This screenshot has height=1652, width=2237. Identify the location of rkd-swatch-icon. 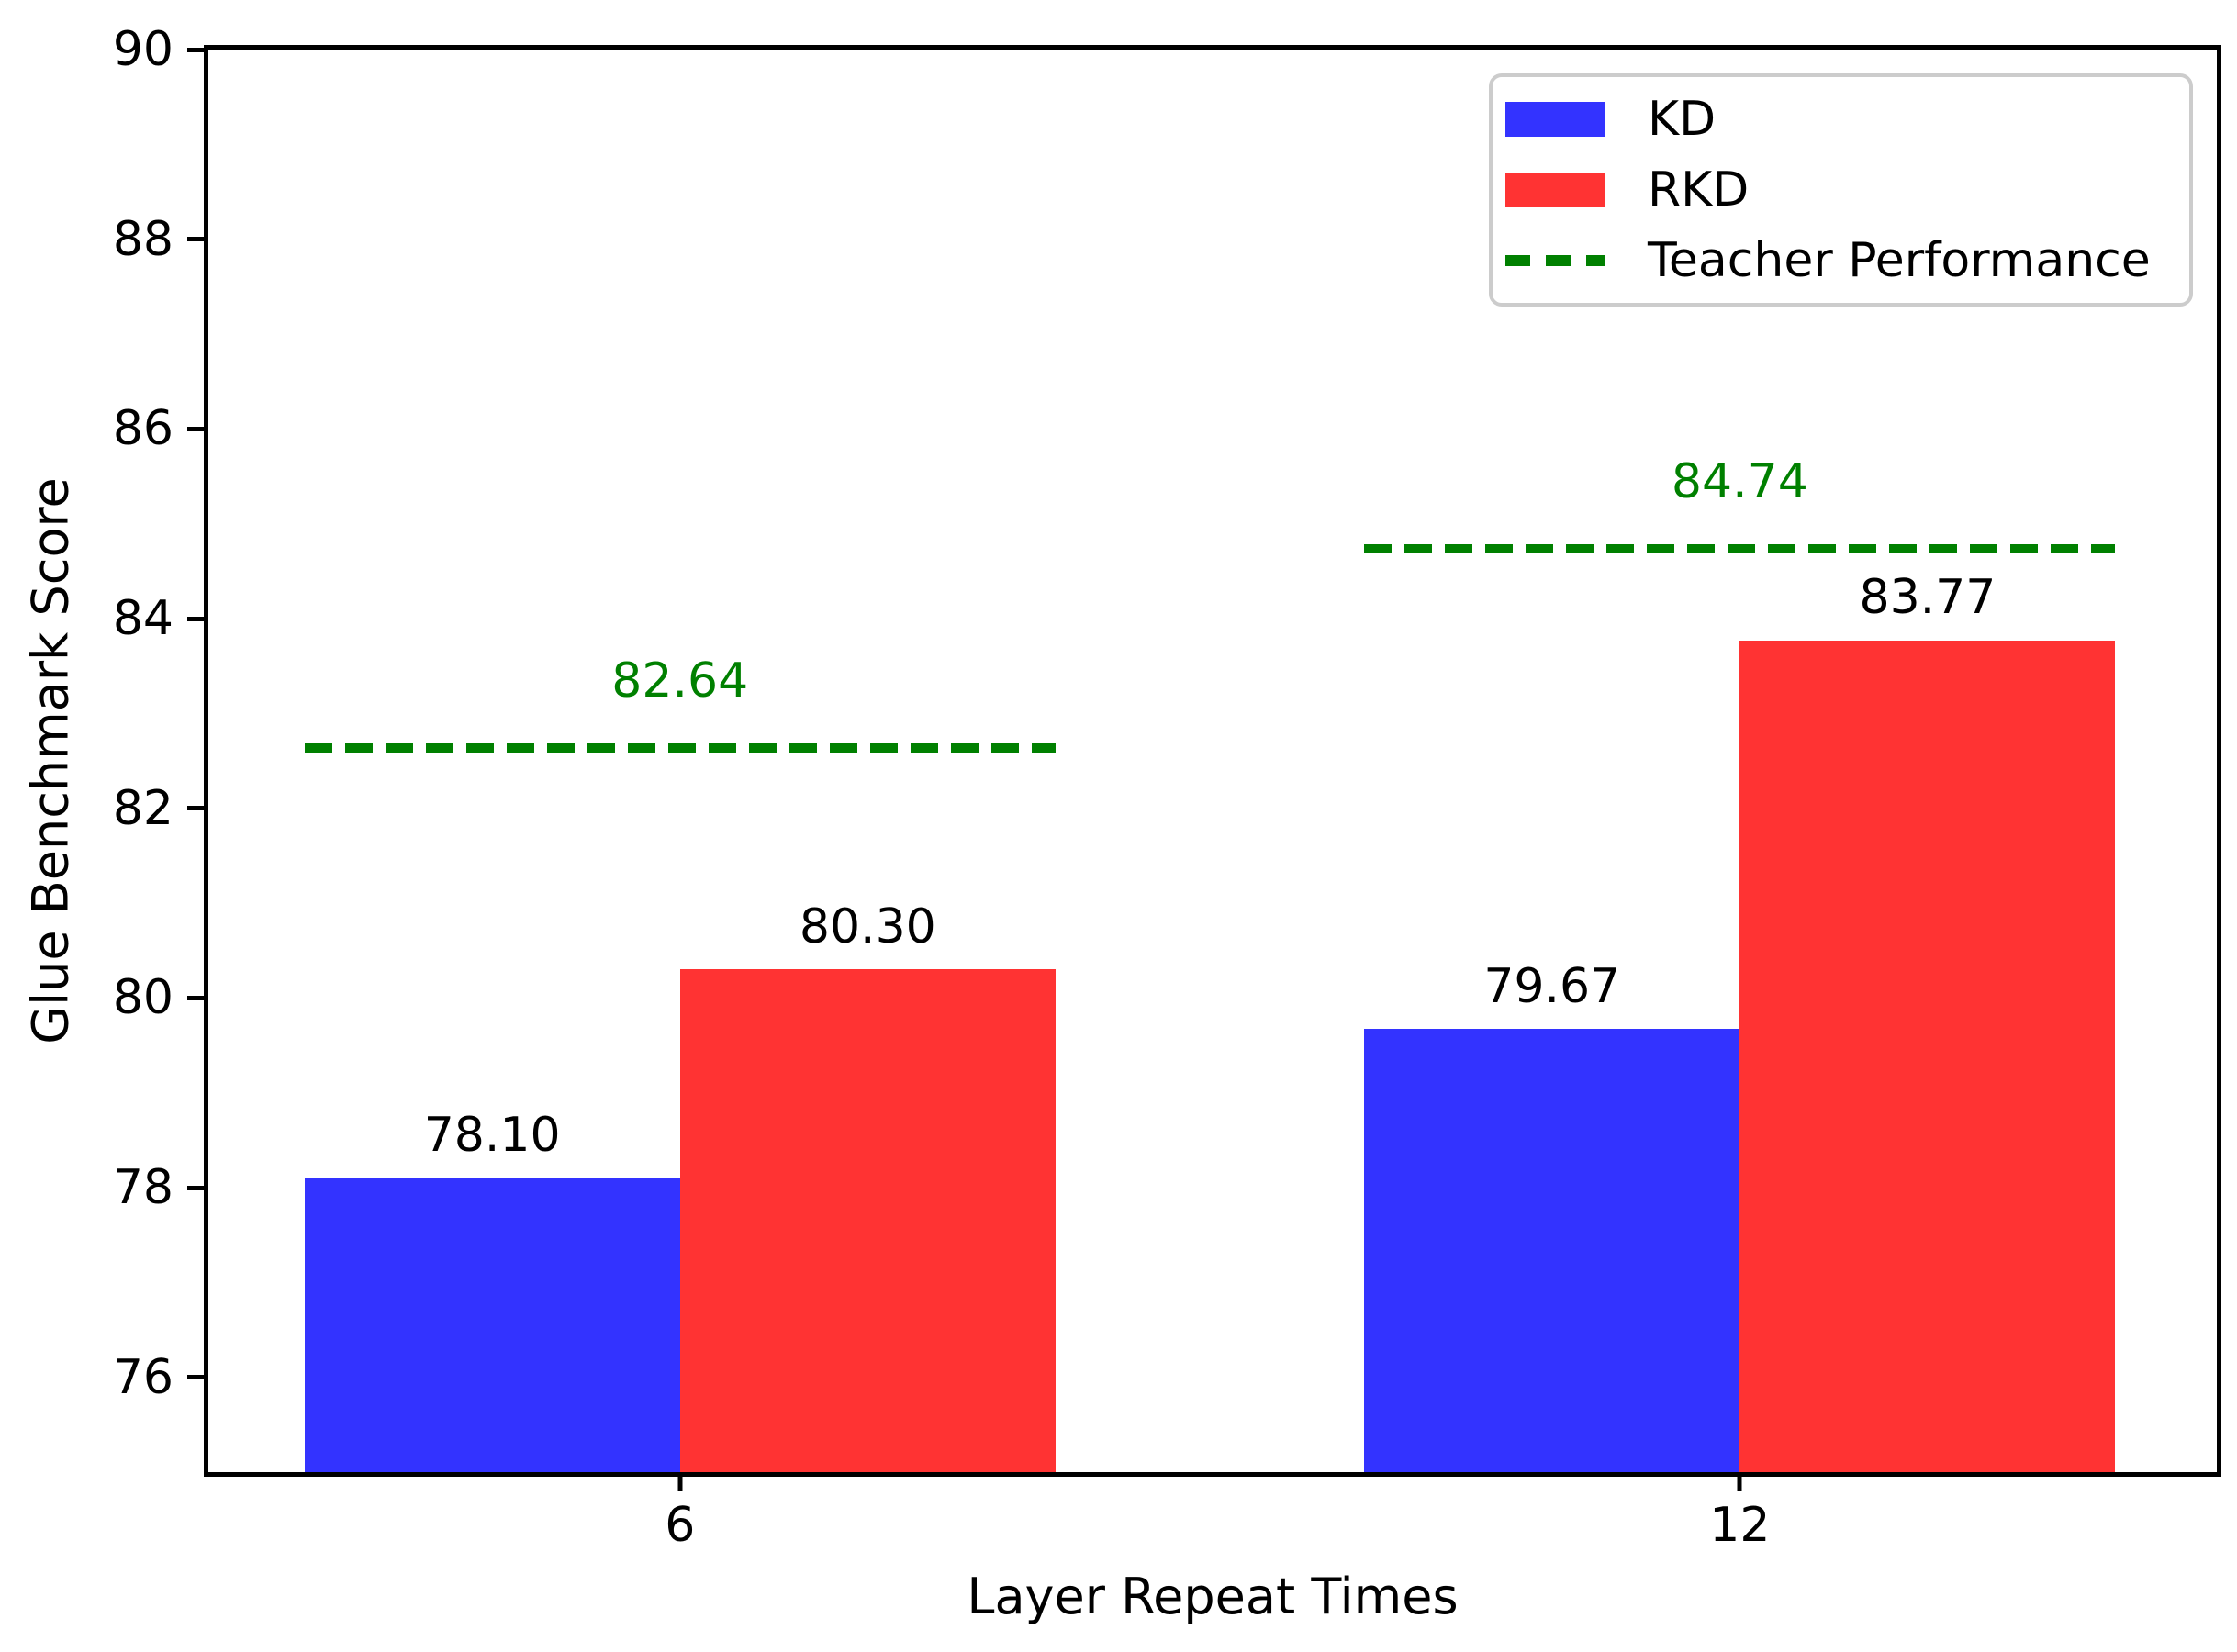
(1555, 190).